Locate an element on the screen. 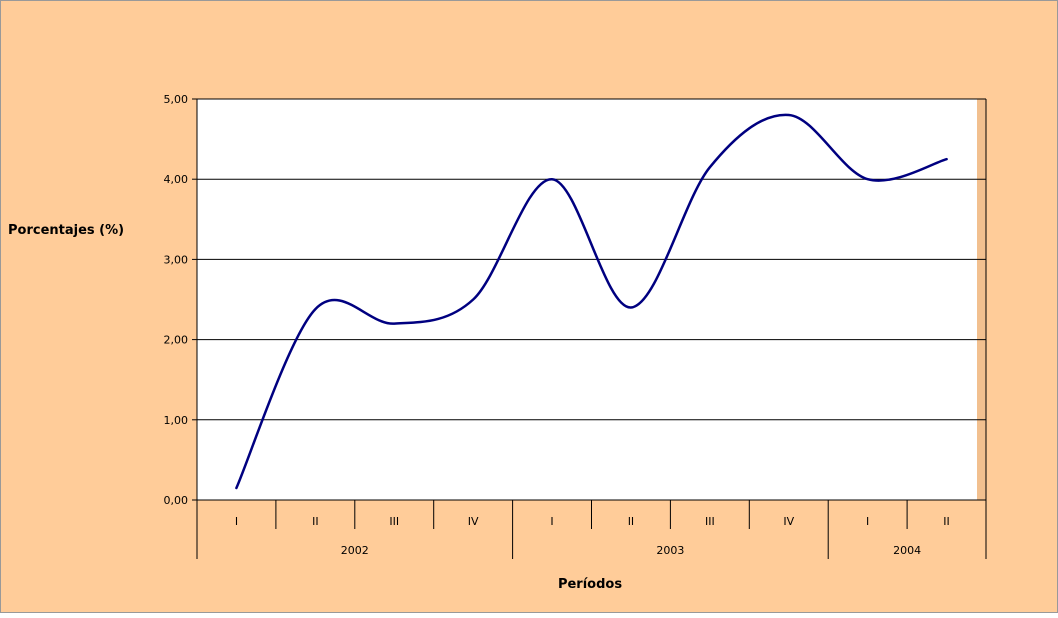 The image size is (1058, 618). y-tick-label: 0,00 is located at coordinates (176, 500).